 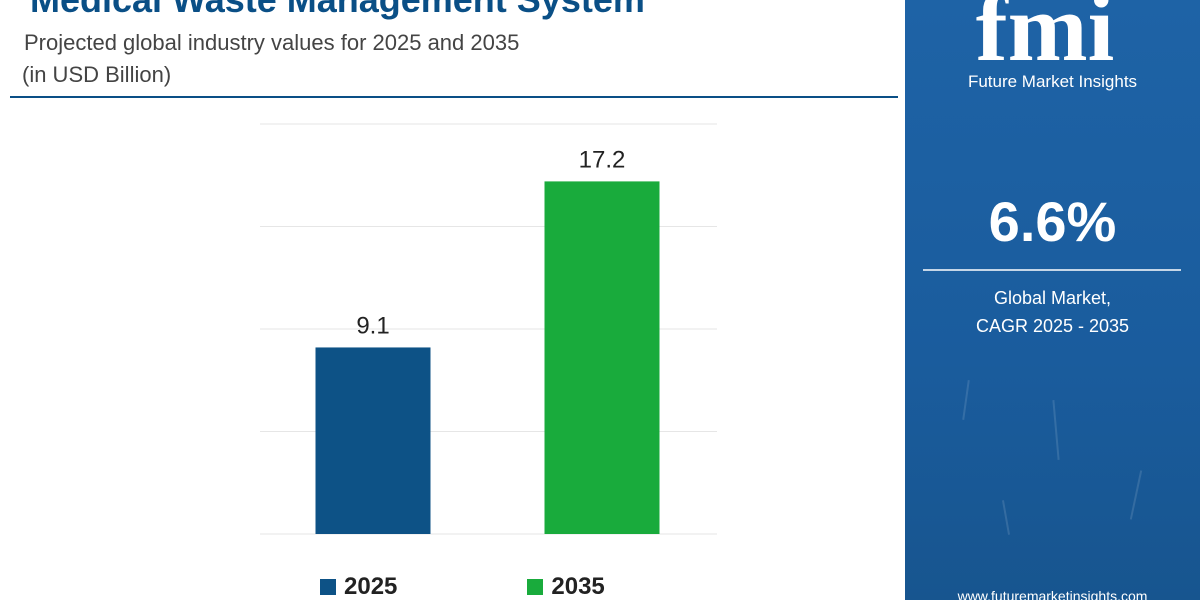 What do you see at coordinates (1052, 270) in the screenshot?
I see `cagr-divider` at bounding box center [1052, 270].